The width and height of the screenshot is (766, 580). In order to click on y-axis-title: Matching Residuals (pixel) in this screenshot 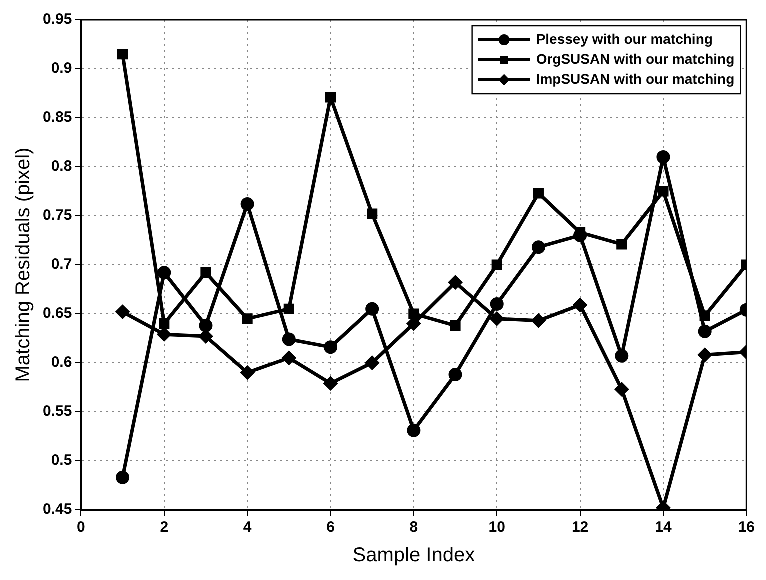, I will do `click(23, 265)`.